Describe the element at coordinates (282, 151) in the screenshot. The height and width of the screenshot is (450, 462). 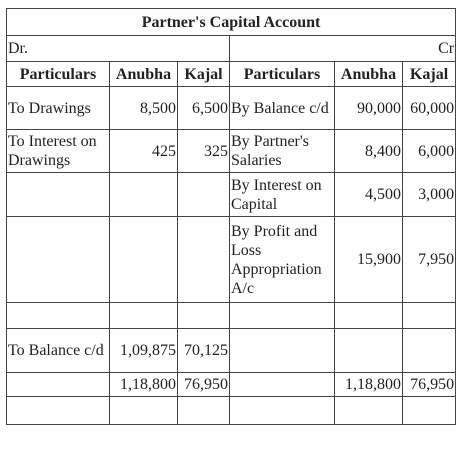
I see `credit-particular: By Partner's Salaries` at that location.